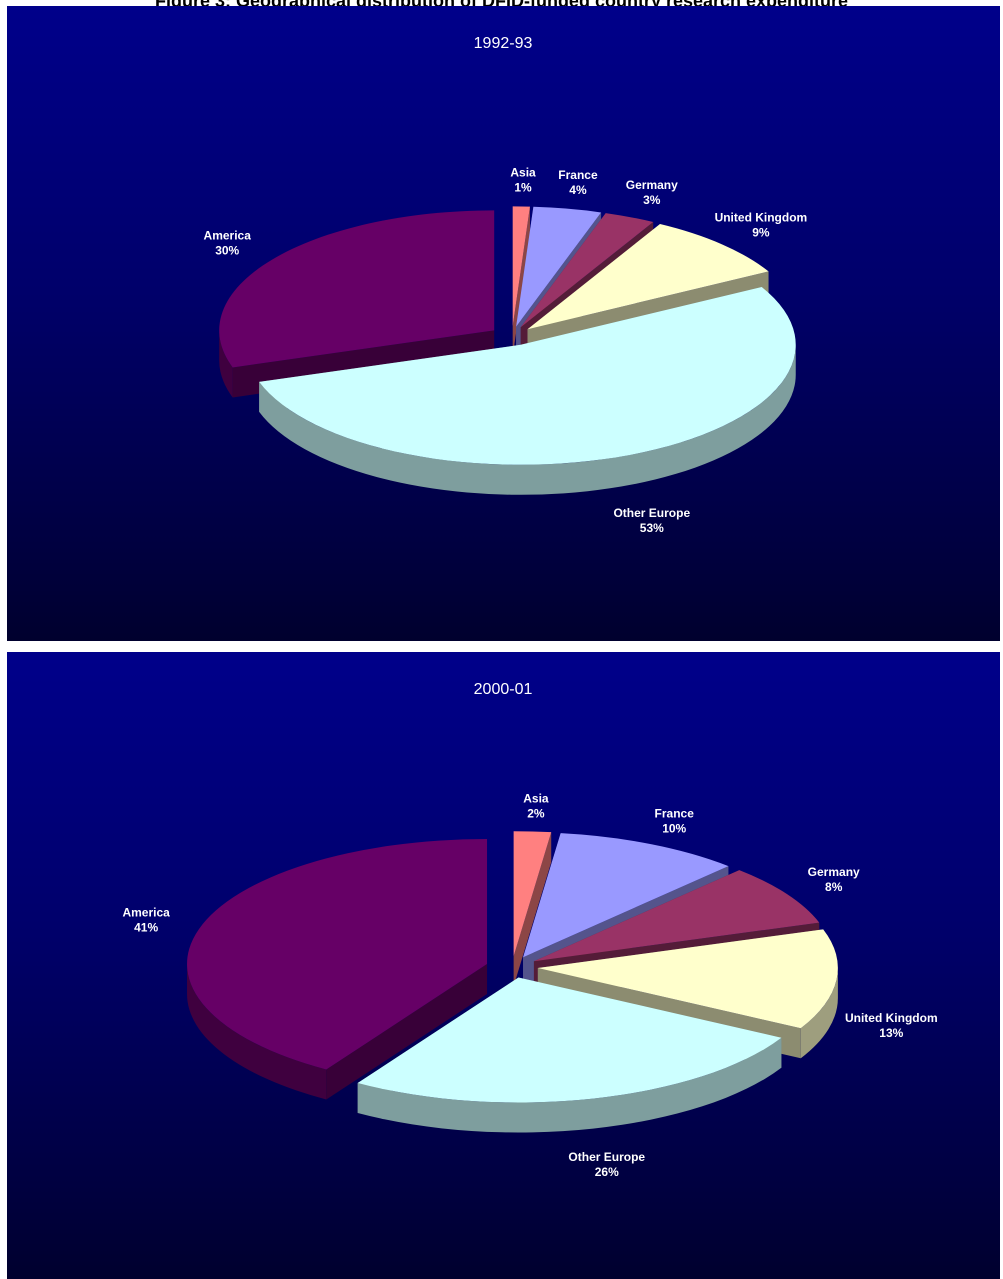 This screenshot has width=1003, height=1279. I want to click on slice-value-united-kingdom: 13%, so click(891, 1033).